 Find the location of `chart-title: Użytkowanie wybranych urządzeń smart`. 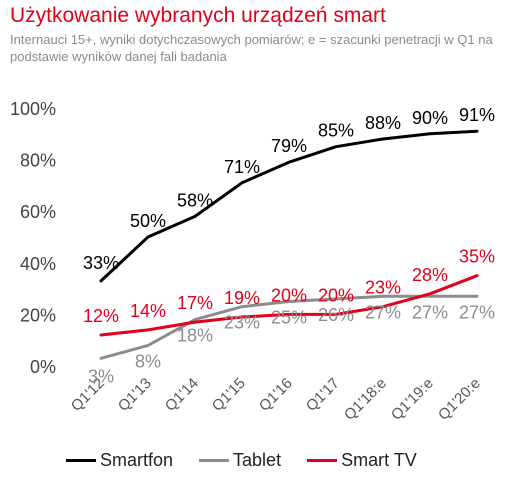

chart-title: Użytkowanie wybranych urządzeń smart is located at coordinates (198, 15).